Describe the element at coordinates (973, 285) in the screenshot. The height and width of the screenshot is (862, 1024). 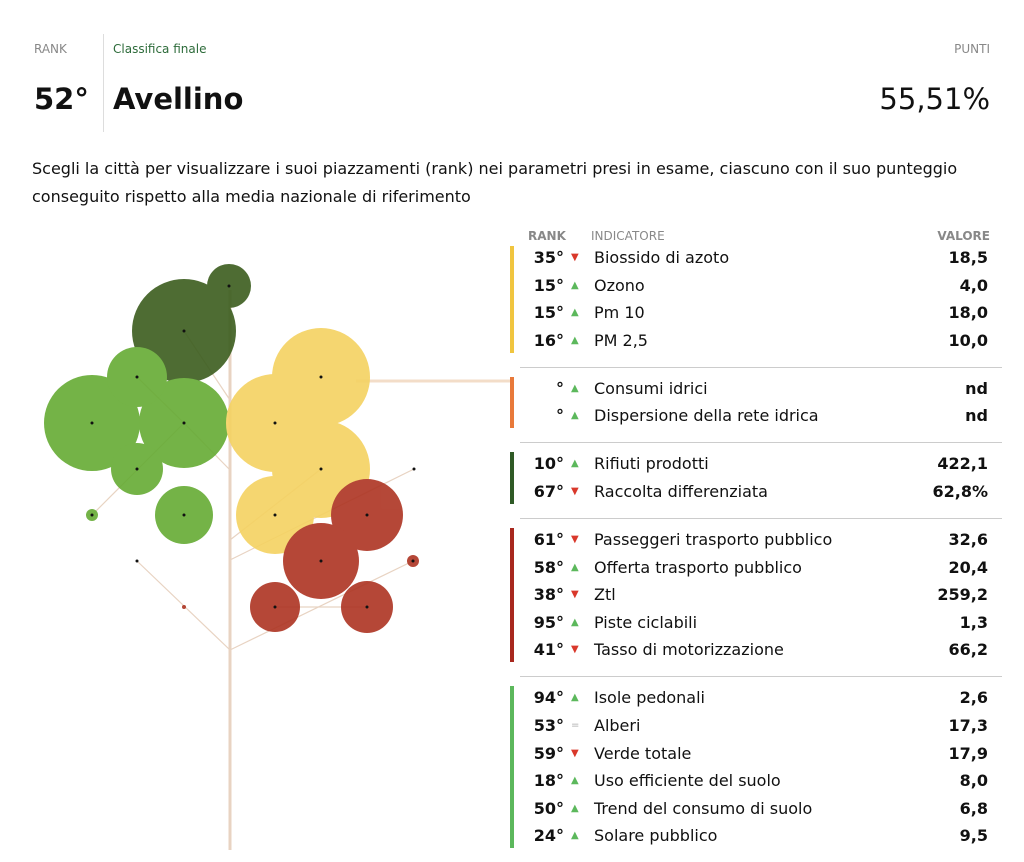
I see `value: 4,0` at that location.